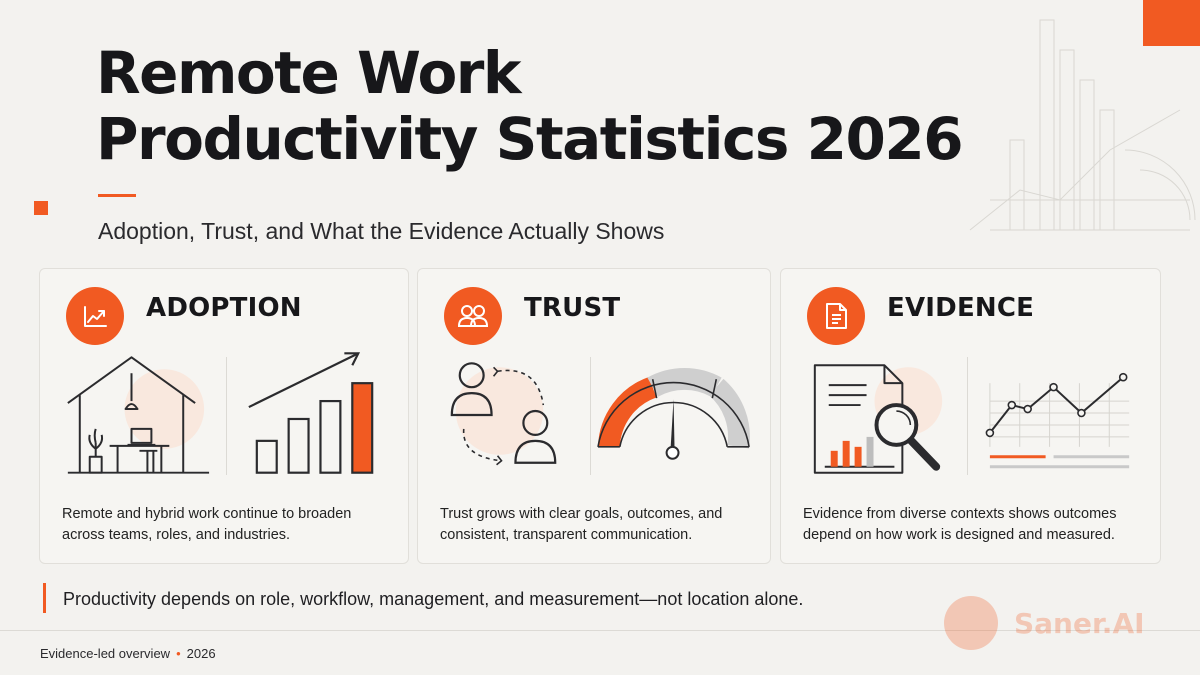 The width and height of the screenshot is (1200, 675). I want to click on document-icon, so click(836, 316).